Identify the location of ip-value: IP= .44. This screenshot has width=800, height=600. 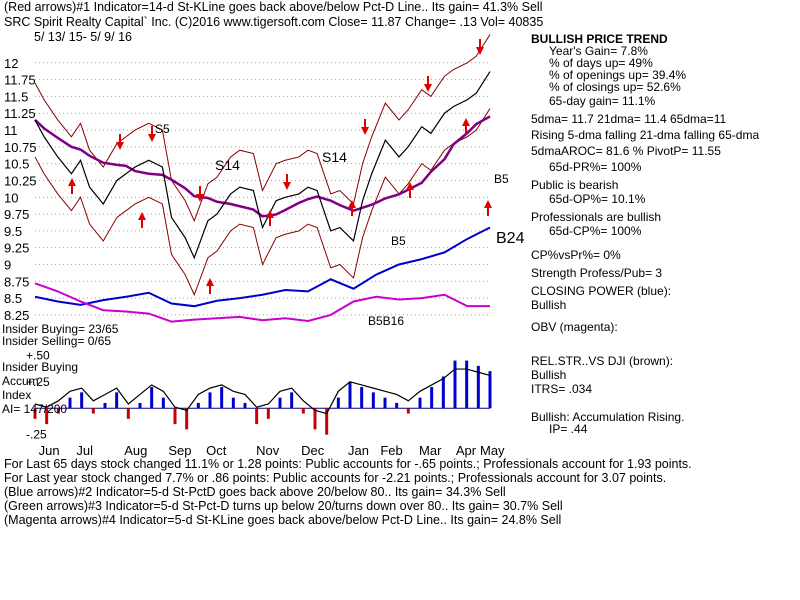
(568, 429).